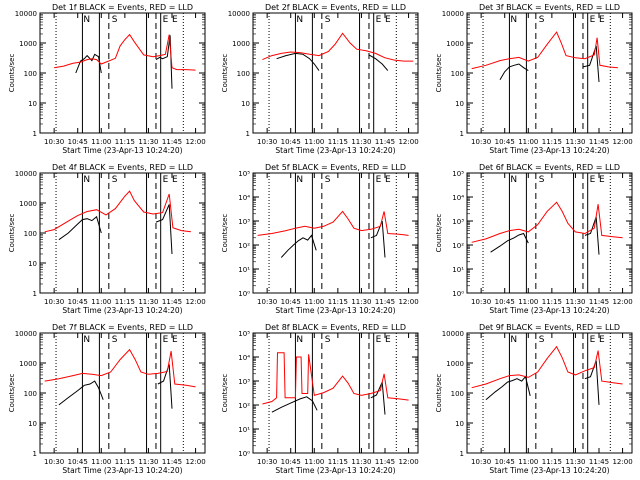  Describe the element at coordinates (244, 406) in the screenshot. I see `y-tick-label: 10²` at that location.